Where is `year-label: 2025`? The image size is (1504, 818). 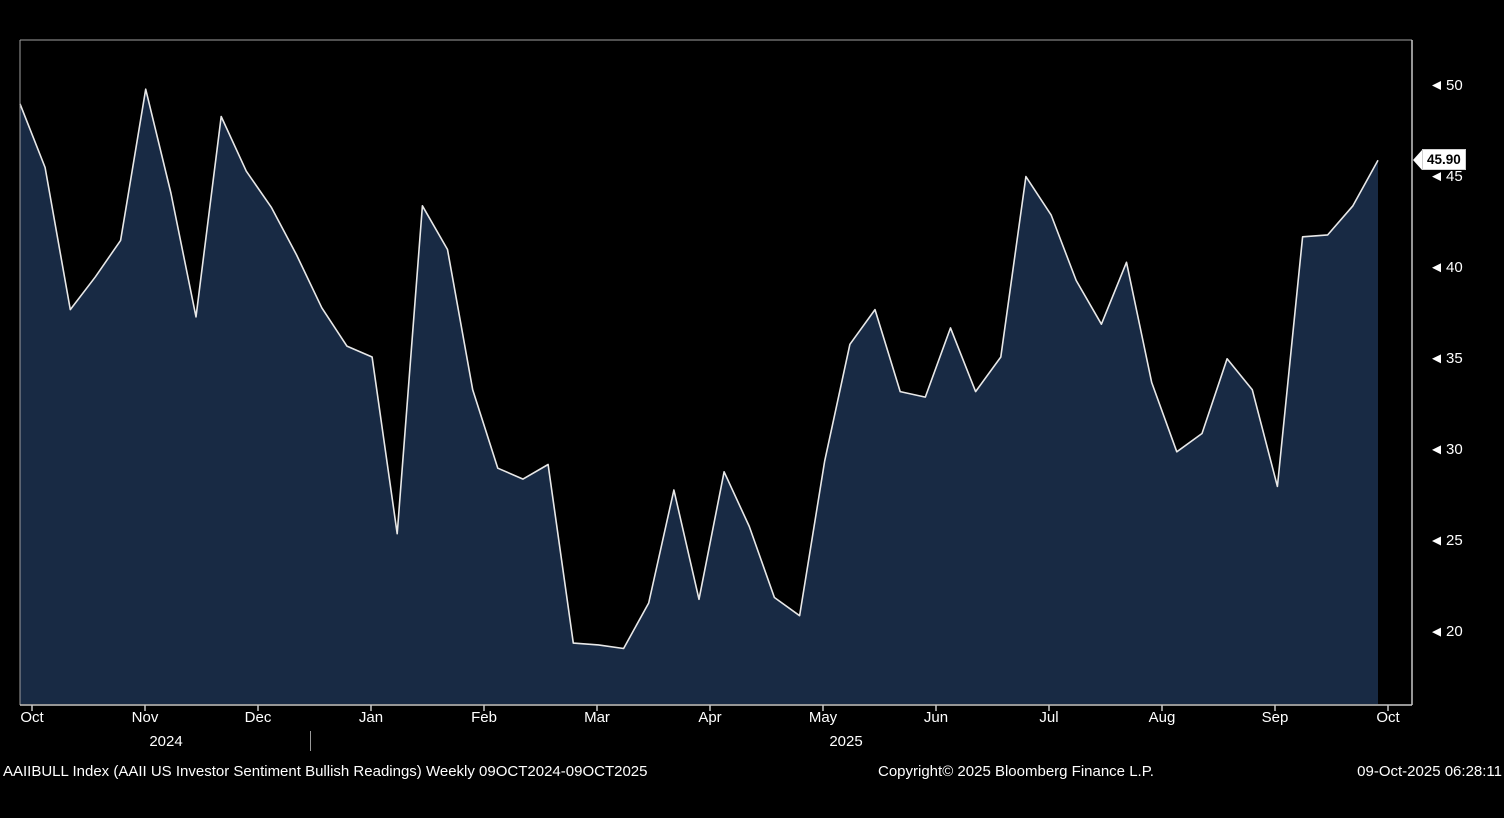
year-label: 2025 is located at coordinates (846, 741).